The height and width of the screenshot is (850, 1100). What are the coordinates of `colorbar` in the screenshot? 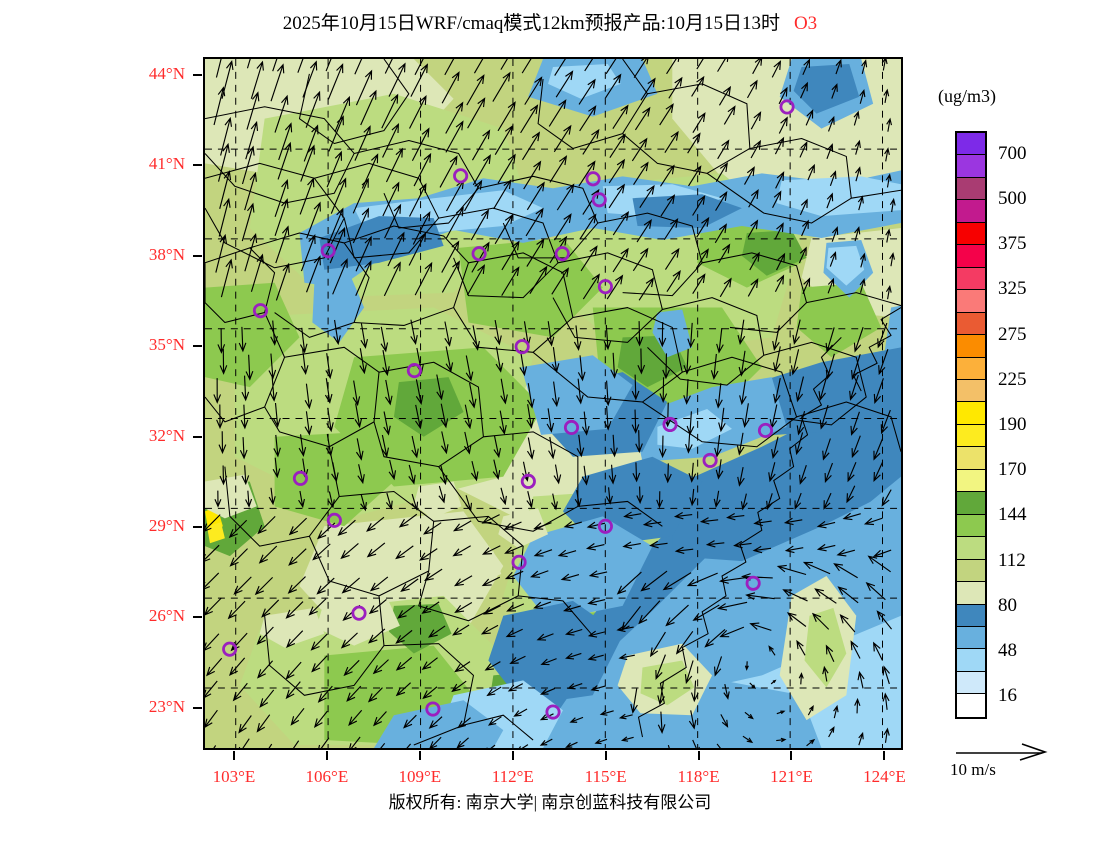 It's located at (971, 425).